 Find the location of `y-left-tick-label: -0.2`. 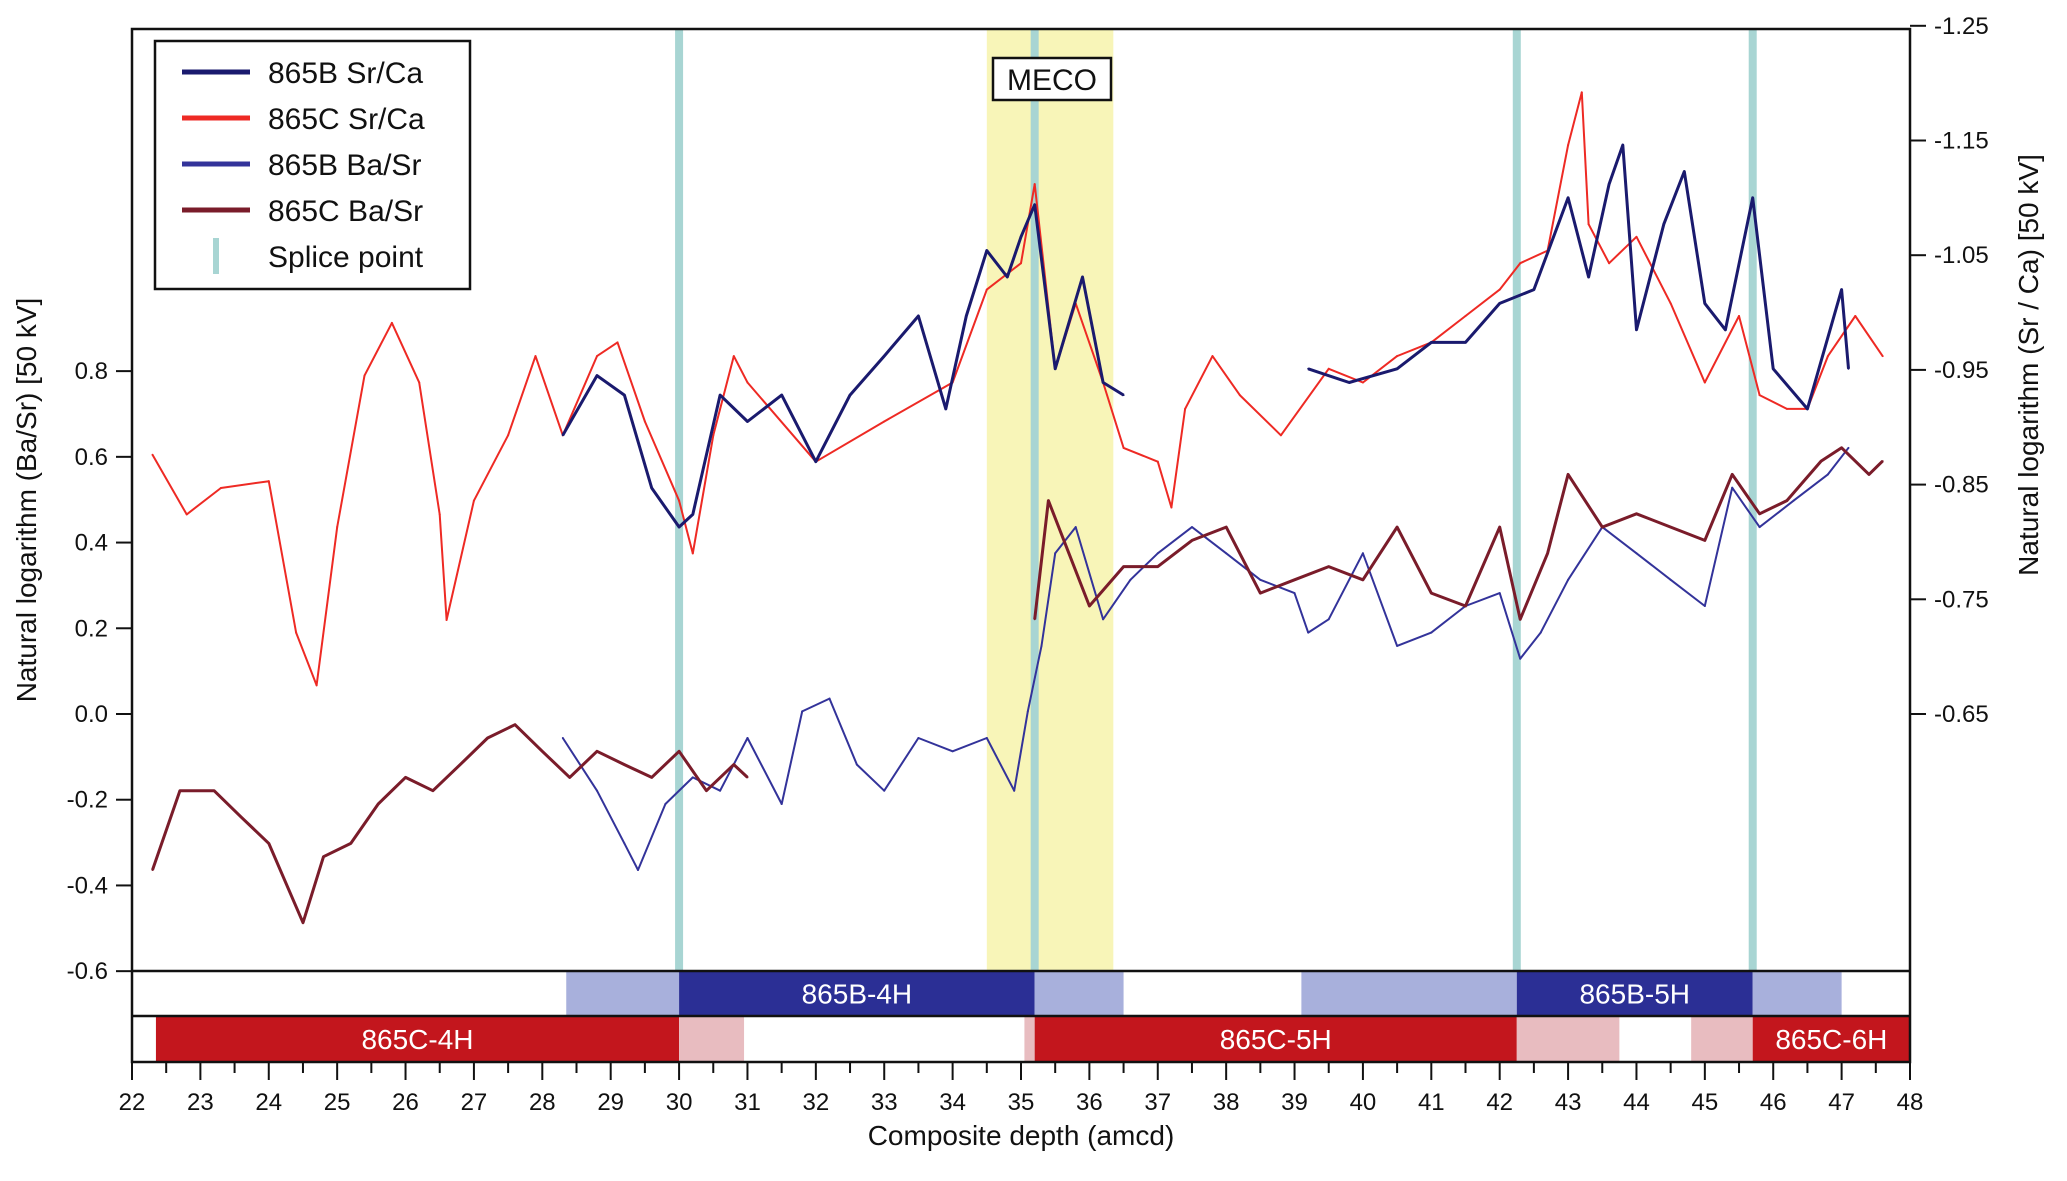

y-left-tick-label: -0.2 is located at coordinates (87, 800).